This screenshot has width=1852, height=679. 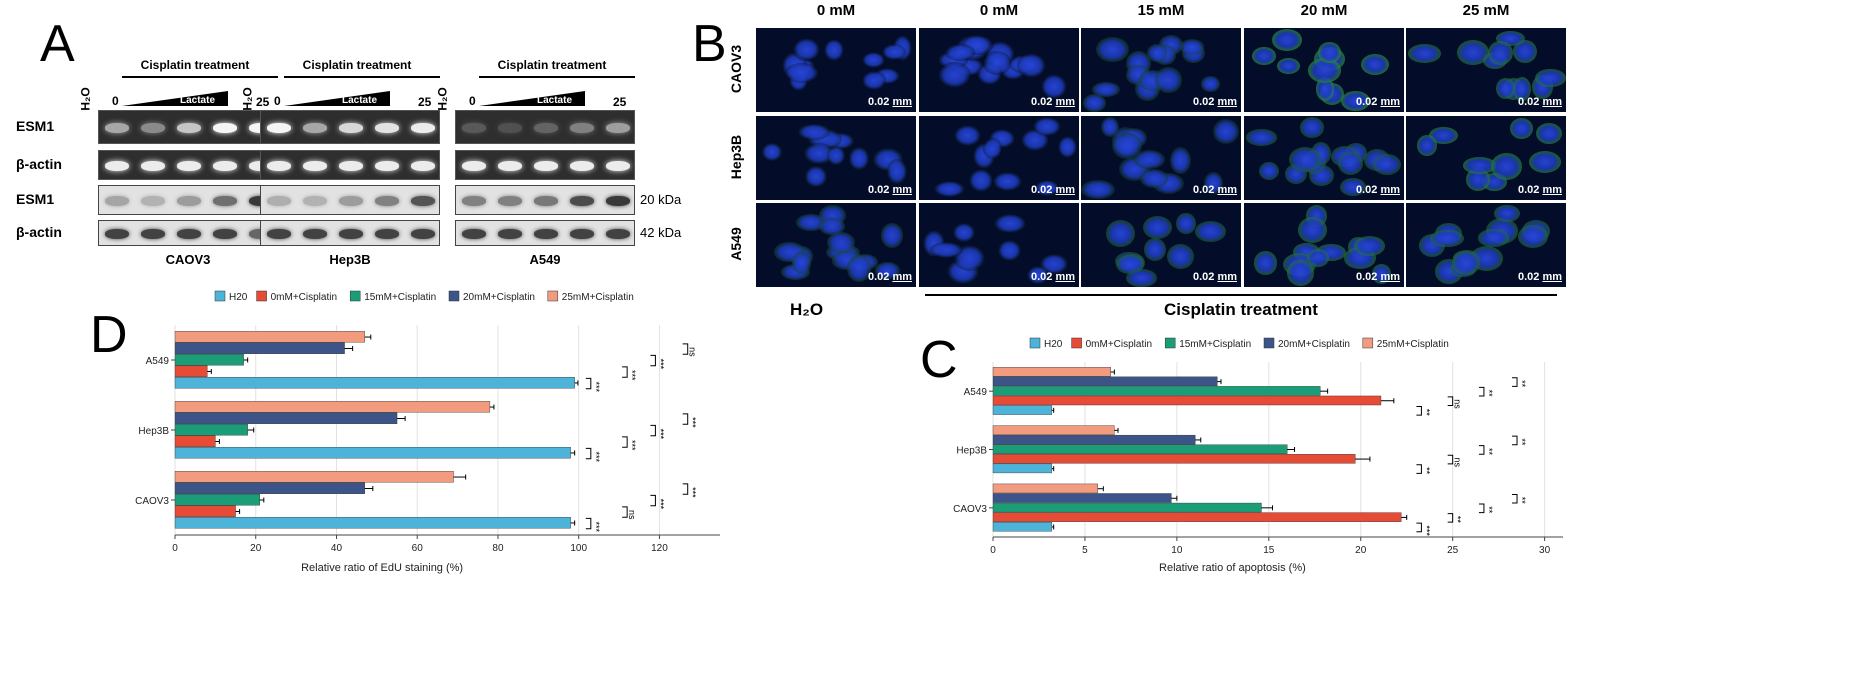 I want to click on row-label-1: β-actin, so click(x=39, y=164).